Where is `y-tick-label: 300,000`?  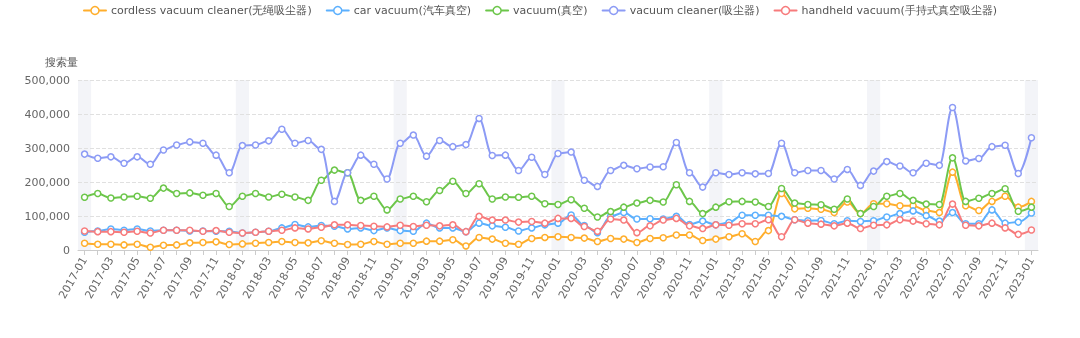
y-tick-label: 300,000 is located at coordinates (47, 148).